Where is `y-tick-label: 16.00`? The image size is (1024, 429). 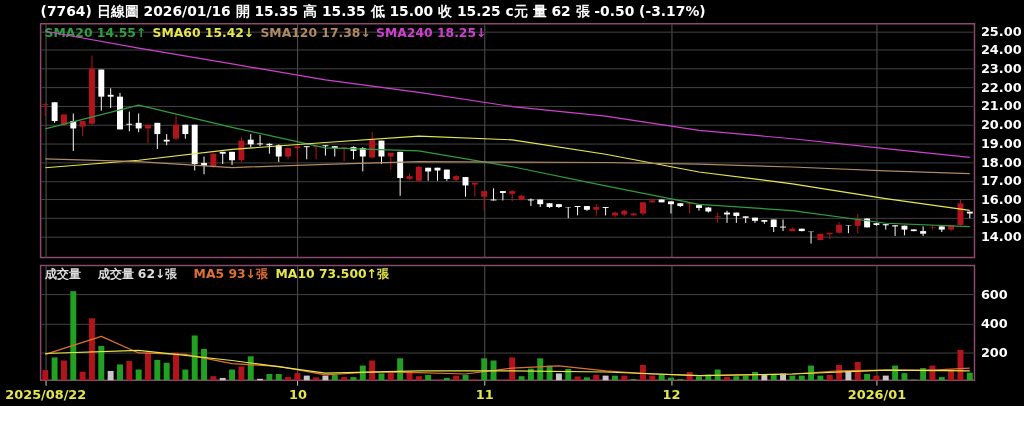
y-tick-label: 16.00 is located at coordinates (1001, 199).